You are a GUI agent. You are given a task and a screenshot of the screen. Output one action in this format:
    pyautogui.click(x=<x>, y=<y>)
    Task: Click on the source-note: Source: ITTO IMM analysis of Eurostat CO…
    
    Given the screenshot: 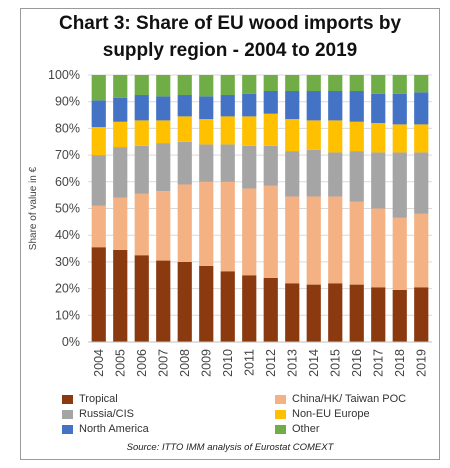 What is the action you would take?
    pyautogui.click(x=230, y=447)
    